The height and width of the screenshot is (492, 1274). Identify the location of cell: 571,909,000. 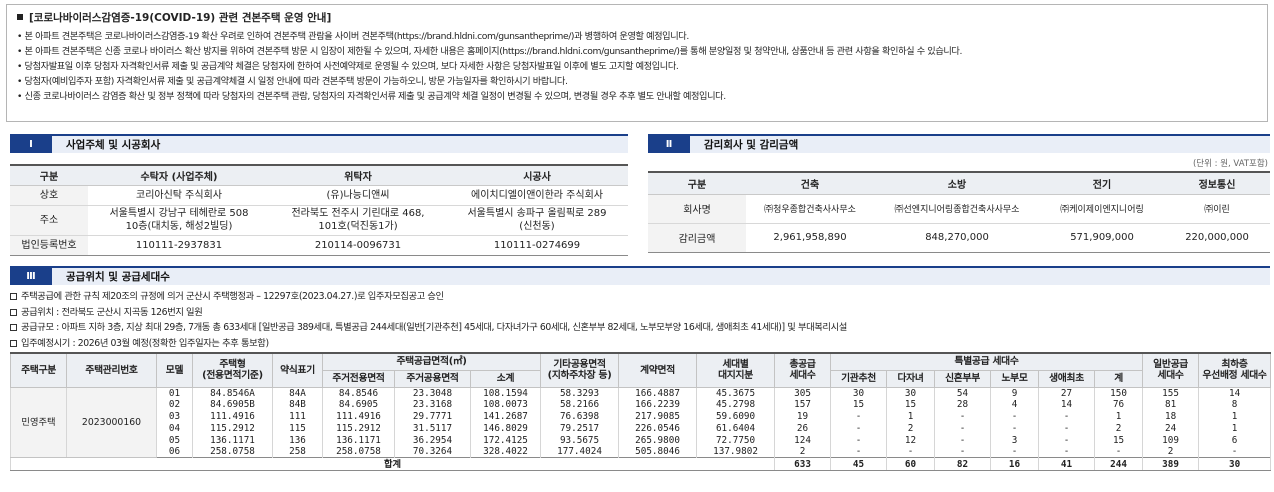
(1102, 238).